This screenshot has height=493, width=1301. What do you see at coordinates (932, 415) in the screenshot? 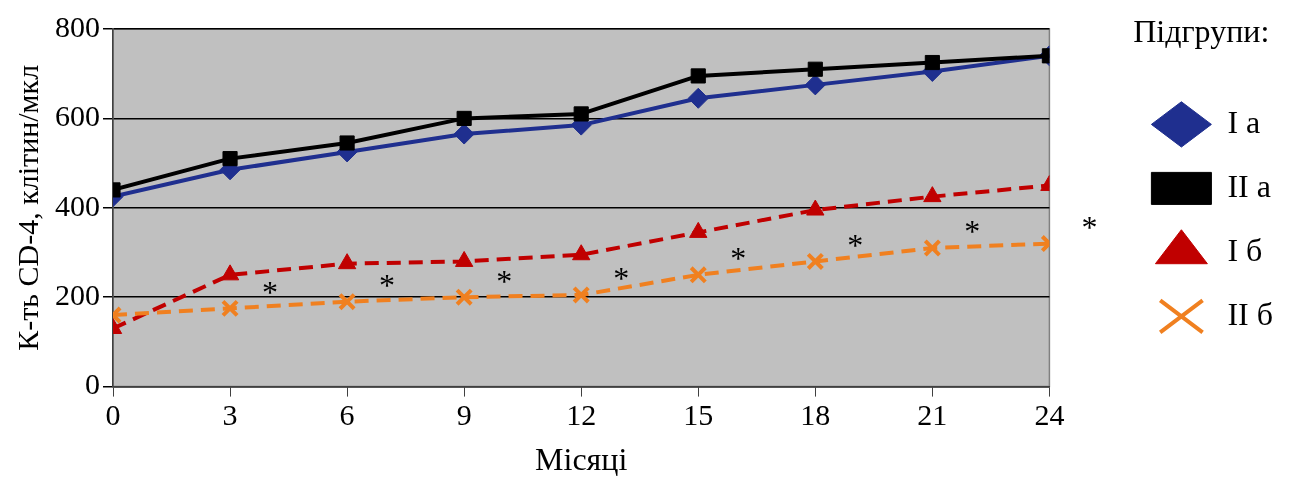
I see `x-tick-label: 21` at bounding box center [932, 415].